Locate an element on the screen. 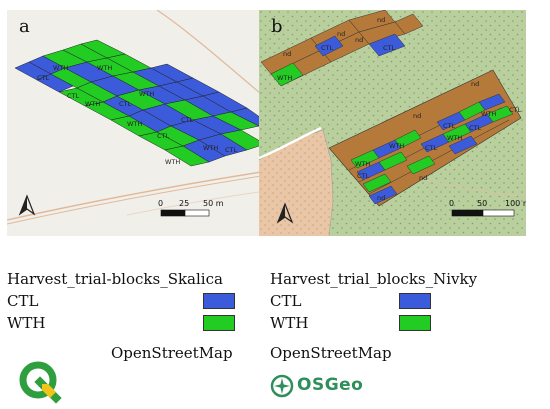 The width and height of the screenshot is (550, 409). scale-bar: 0 50 100 m is located at coordinates (487, 208).